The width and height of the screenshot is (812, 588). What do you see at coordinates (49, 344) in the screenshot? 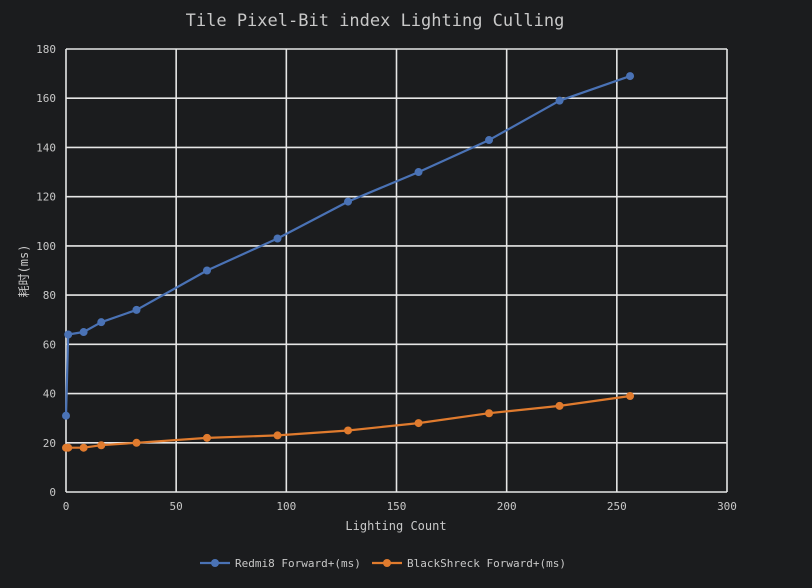
I see `y-tick-label: 60` at bounding box center [49, 344].